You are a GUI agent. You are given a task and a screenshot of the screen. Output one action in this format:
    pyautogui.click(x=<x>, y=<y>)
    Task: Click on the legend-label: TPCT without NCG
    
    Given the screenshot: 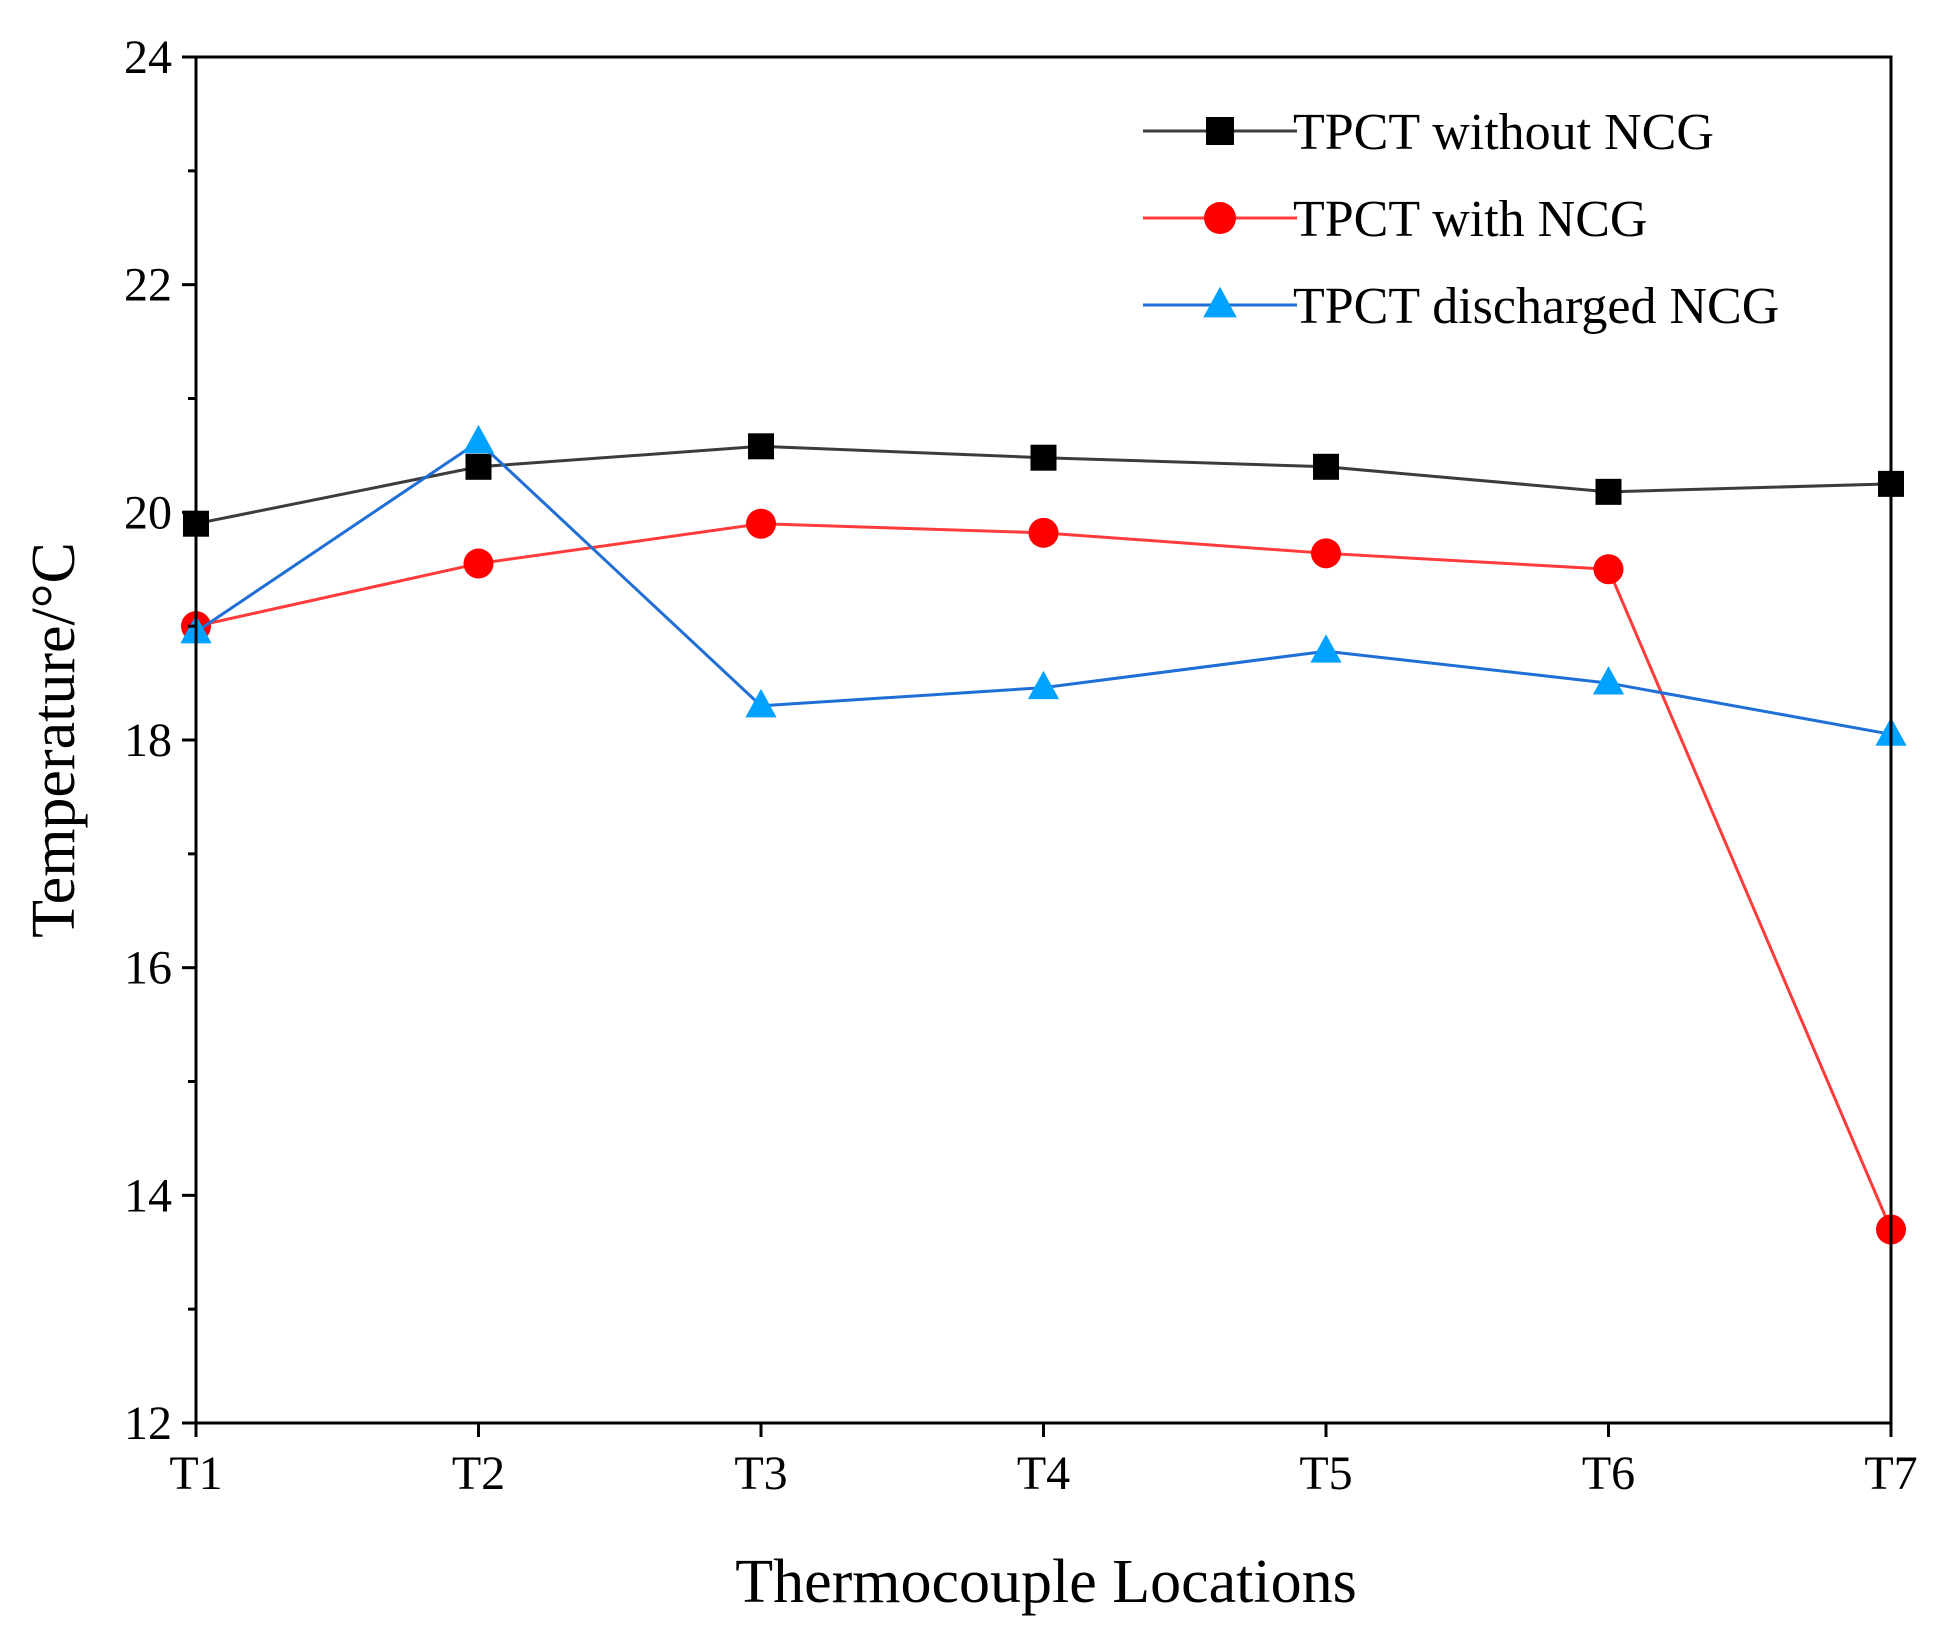 What is the action you would take?
    pyautogui.click(x=1503, y=132)
    